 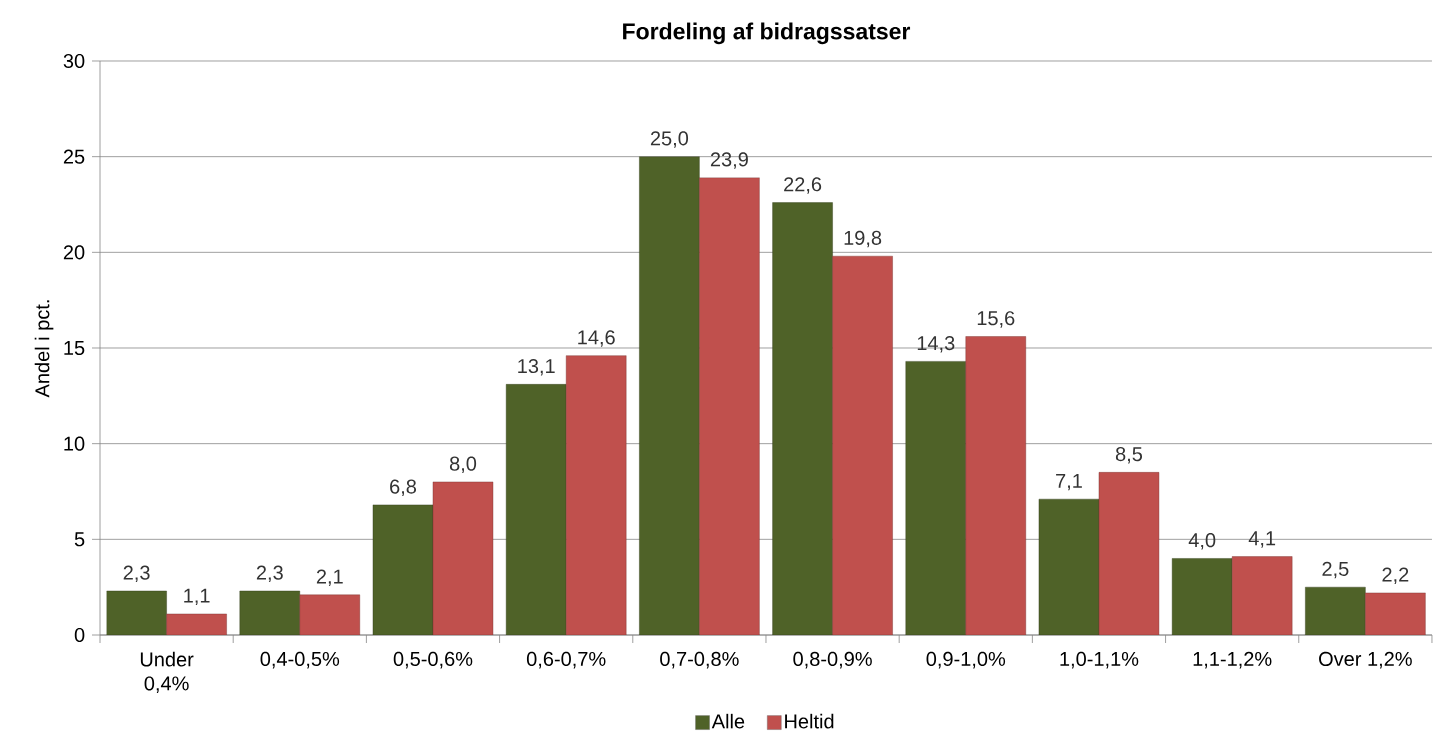 What do you see at coordinates (433, 660) in the screenshot?
I see `x-tick-label: 0,5-0,6%` at bounding box center [433, 660].